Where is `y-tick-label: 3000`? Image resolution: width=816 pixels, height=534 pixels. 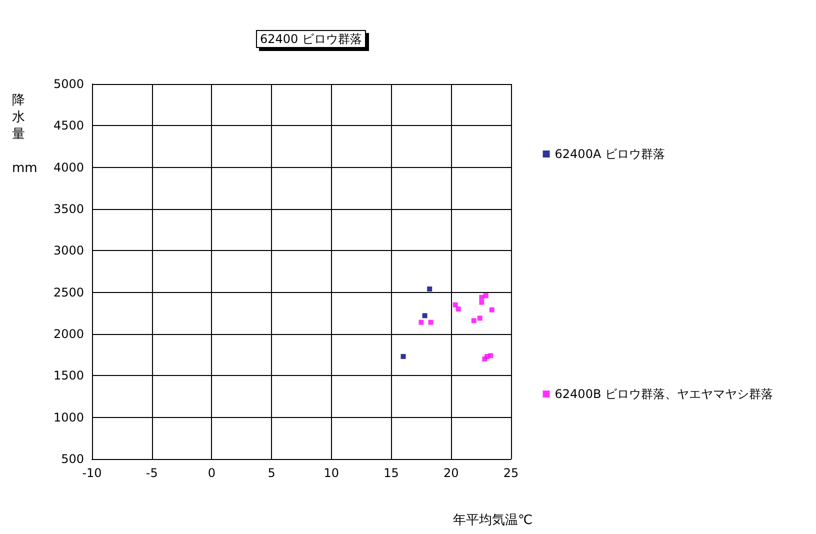 y-tick-label: 3000 is located at coordinates (68, 251).